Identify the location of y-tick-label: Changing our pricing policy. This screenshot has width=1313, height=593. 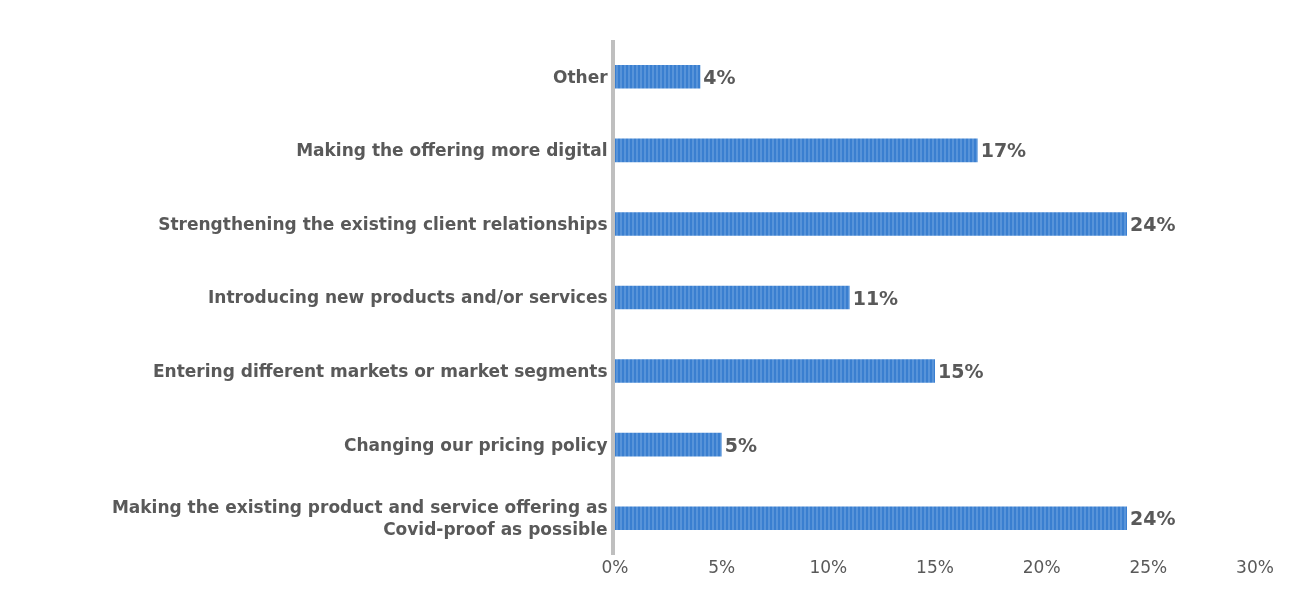
(476, 444).